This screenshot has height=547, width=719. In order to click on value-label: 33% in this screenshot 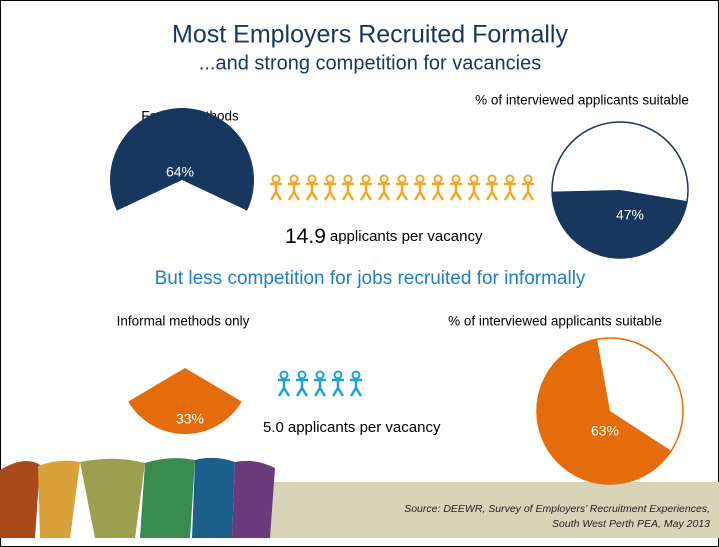, I will do `click(190, 419)`.